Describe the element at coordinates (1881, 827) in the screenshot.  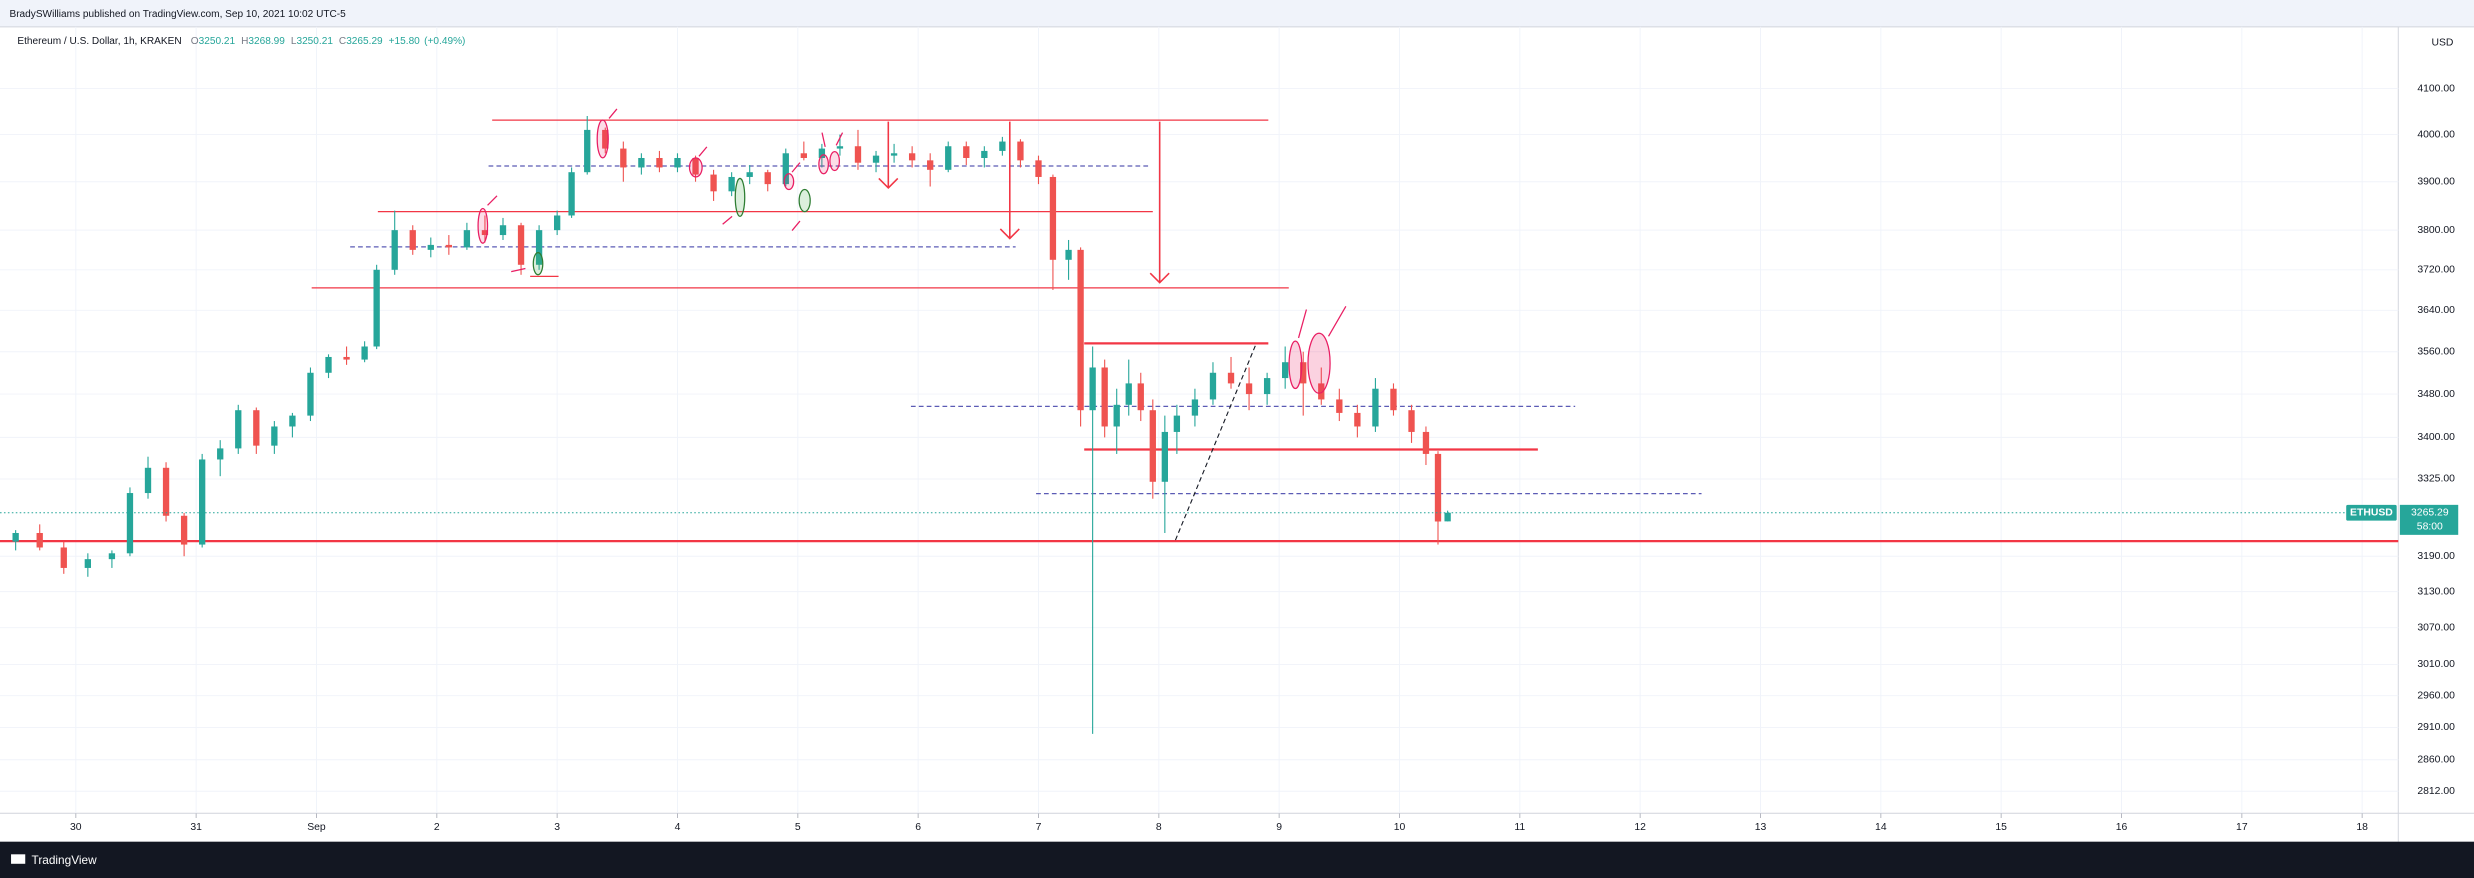
I see `x-tick-label: 14` at that location.